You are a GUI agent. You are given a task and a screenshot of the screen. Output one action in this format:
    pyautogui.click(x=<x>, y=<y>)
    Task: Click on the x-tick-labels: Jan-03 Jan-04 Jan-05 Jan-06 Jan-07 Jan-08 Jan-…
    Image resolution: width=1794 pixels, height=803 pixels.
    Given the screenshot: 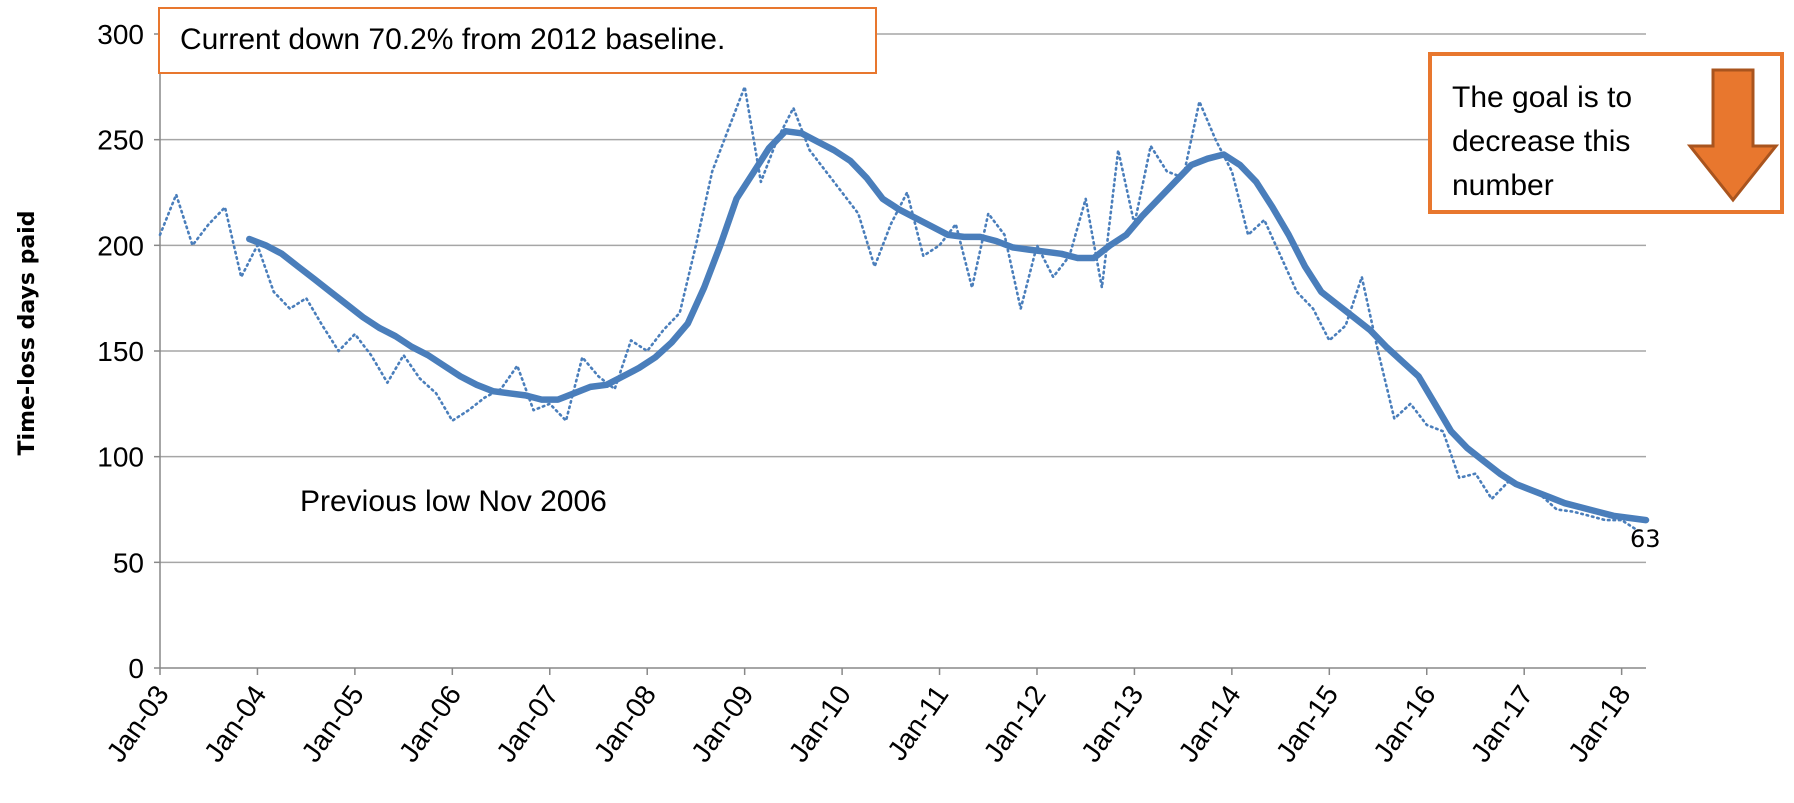 What is the action you would take?
    pyautogui.click(x=868, y=718)
    